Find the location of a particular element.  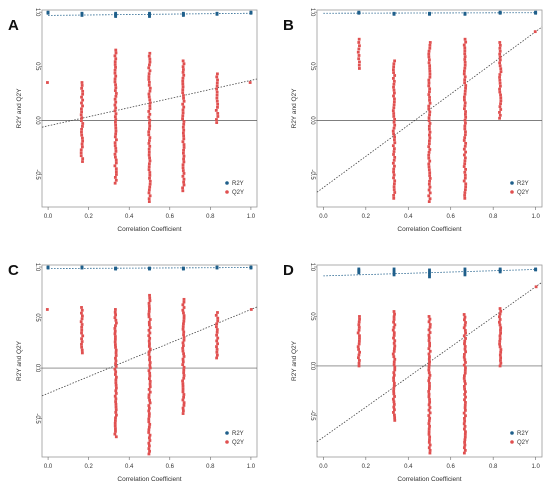

x-tick-label: 0.0 is located at coordinates (48, 217).